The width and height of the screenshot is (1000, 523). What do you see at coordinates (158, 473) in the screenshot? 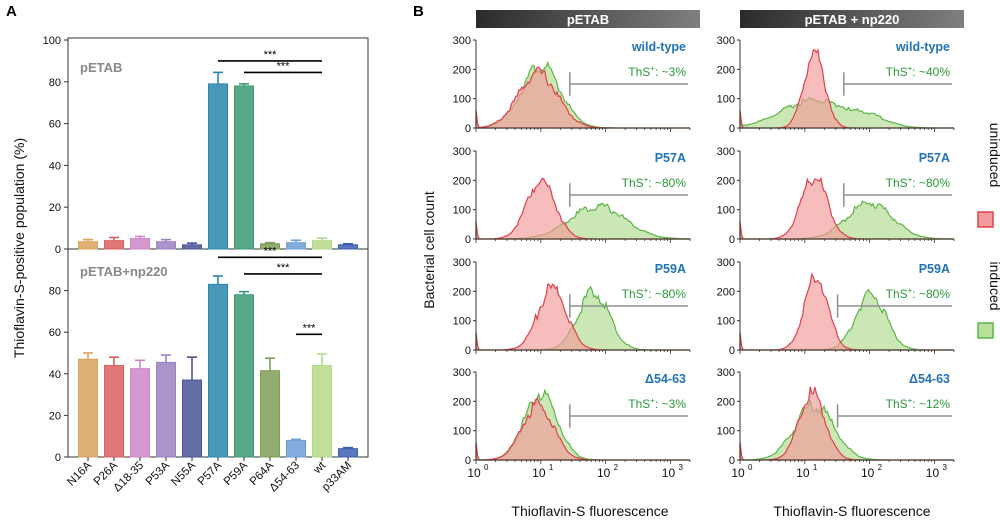
I see `x-tick-label-P53A: P53A` at bounding box center [158, 473].